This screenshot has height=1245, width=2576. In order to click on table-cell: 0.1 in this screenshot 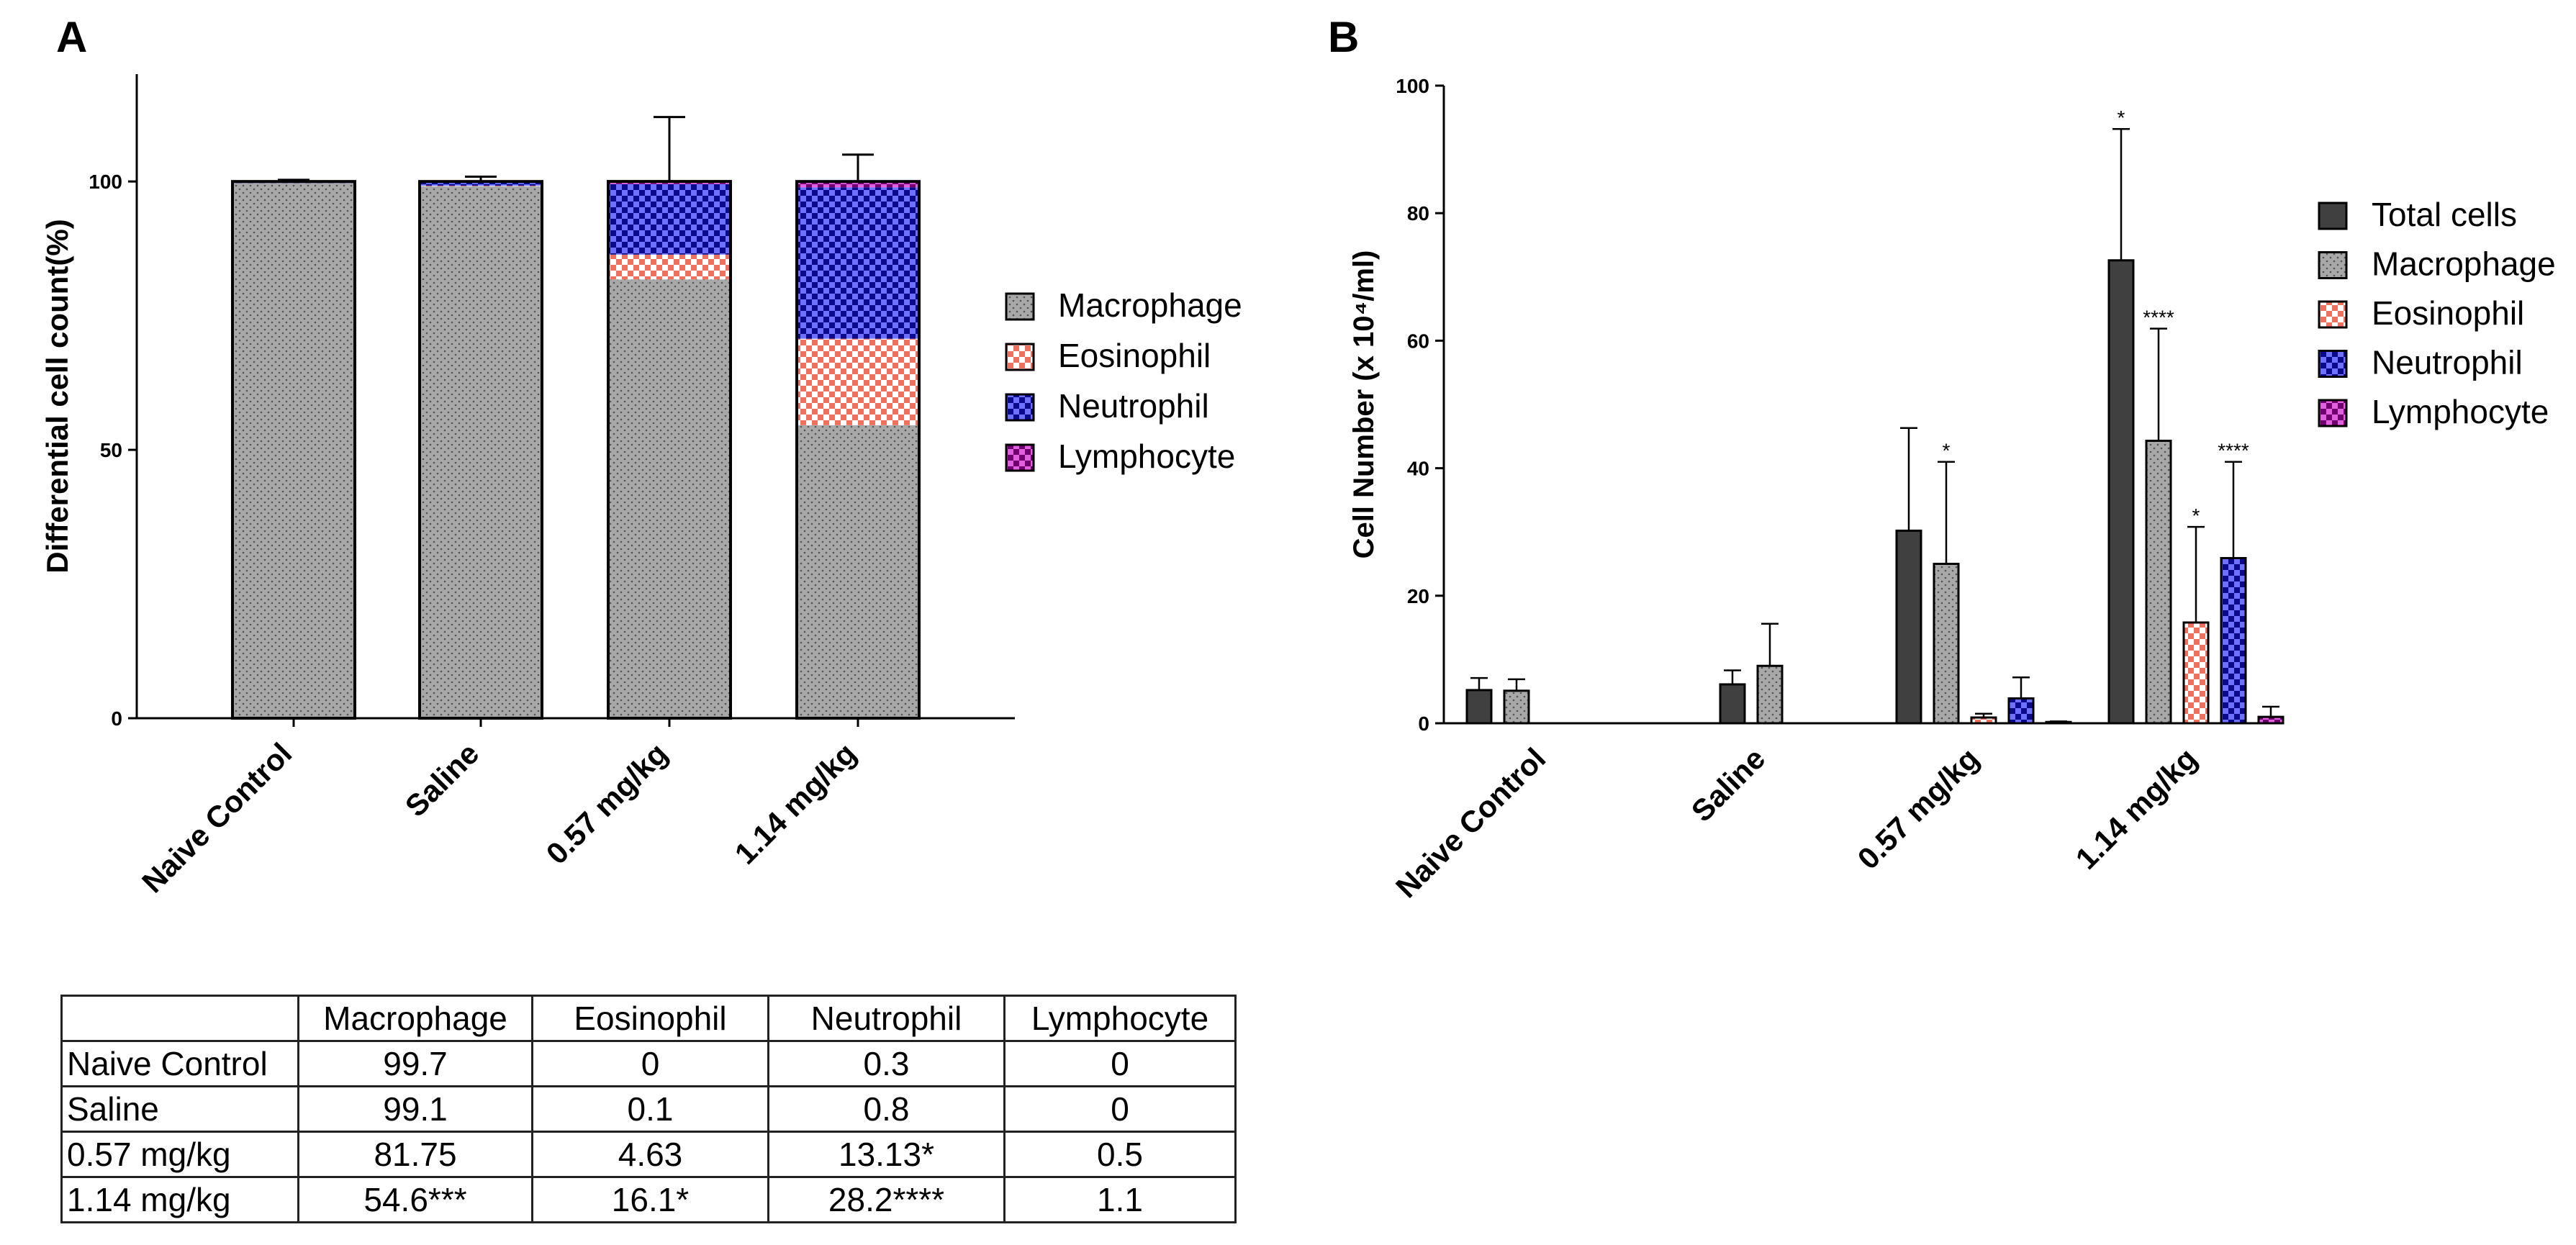, I will do `click(650, 1109)`.